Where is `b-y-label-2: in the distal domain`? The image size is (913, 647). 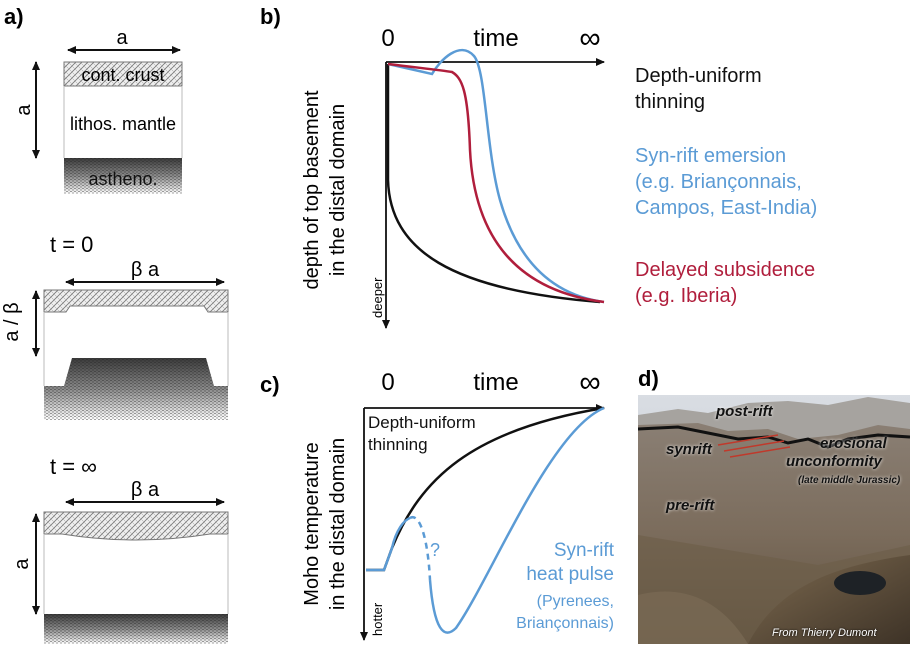
b-y-label-2: in the distal domain is located at coordinates (338, 190).